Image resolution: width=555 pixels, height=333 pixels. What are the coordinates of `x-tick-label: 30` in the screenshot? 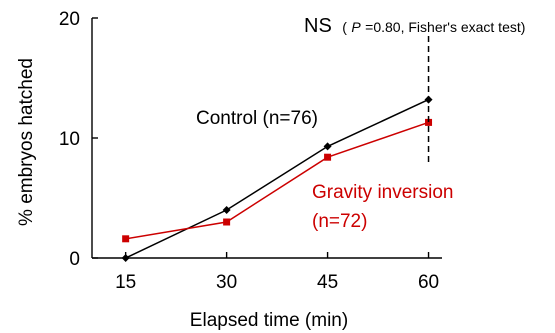 It's located at (226, 282).